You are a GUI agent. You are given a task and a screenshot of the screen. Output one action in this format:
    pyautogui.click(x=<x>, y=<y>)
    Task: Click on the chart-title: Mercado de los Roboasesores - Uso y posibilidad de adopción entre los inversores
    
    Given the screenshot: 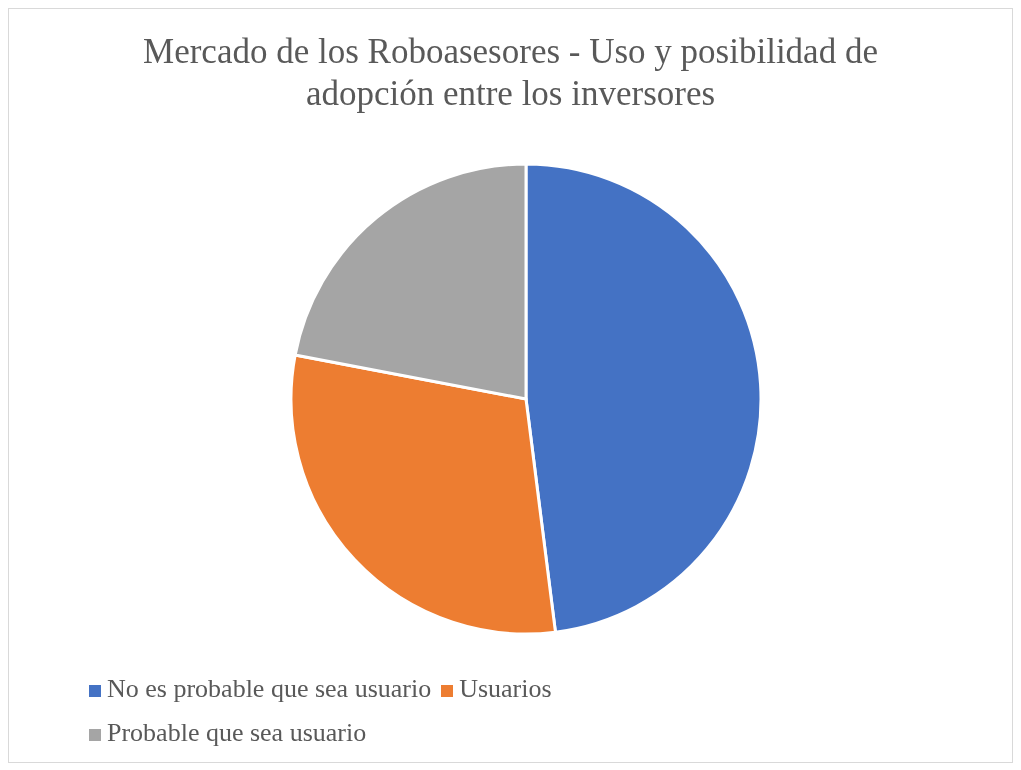 What is the action you would take?
    pyautogui.click(x=510, y=73)
    